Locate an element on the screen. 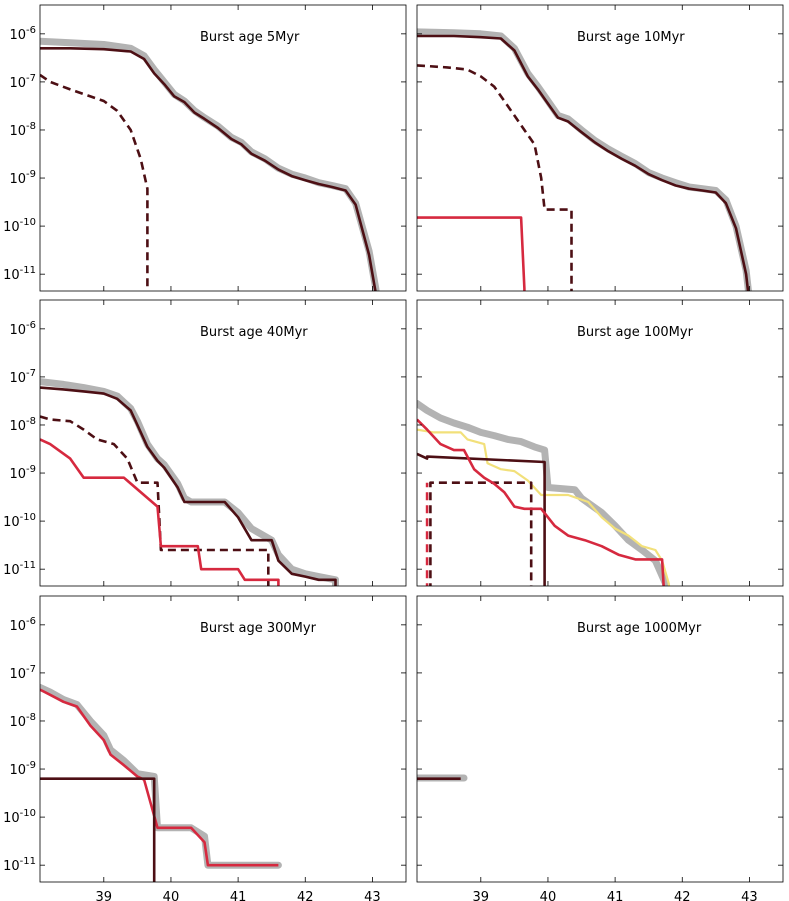 The height and width of the screenshot is (901, 789). panel-title: Burst age 10Myr is located at coordinates (631, 37).